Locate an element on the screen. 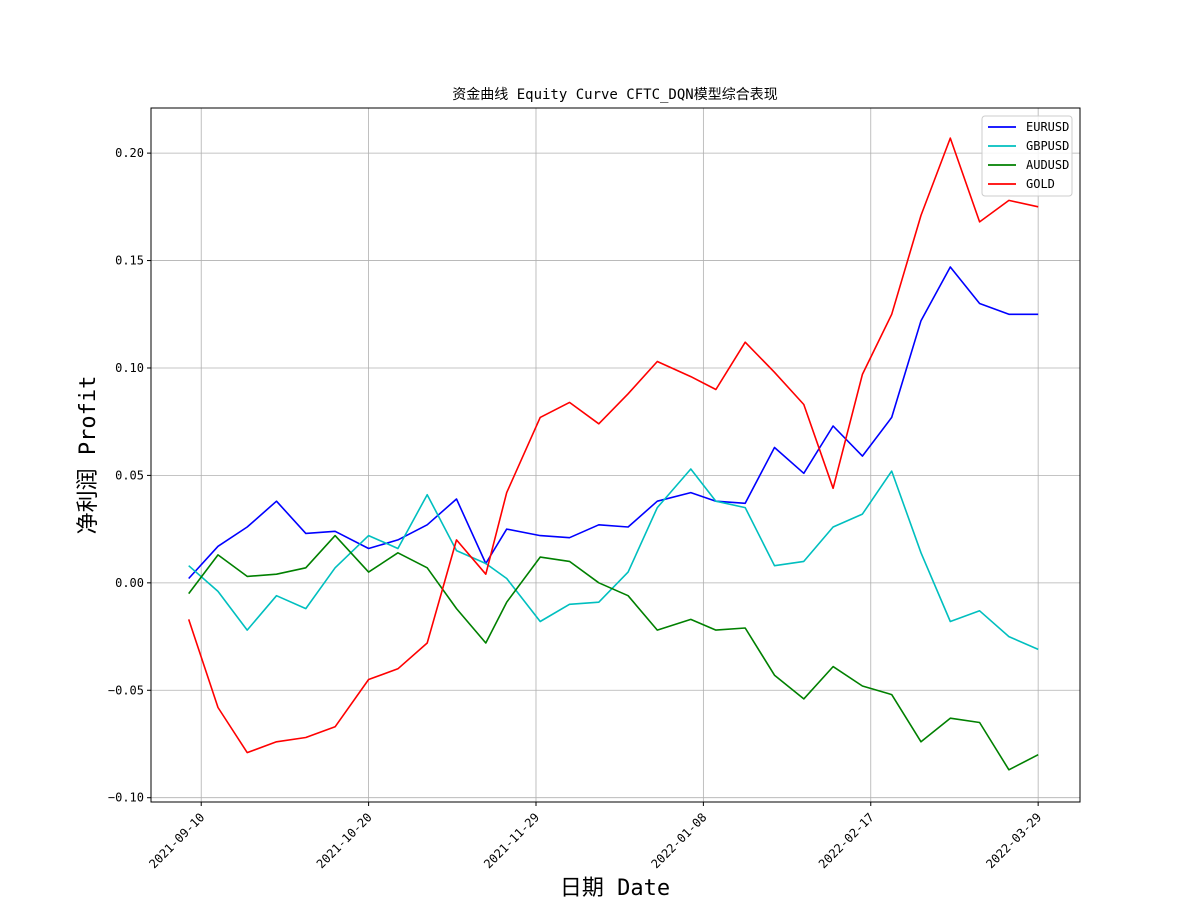 Image resolution: width=1200 pixels, height=905 pixels. series-line-gbpusd is located at coordinates (613, 559).